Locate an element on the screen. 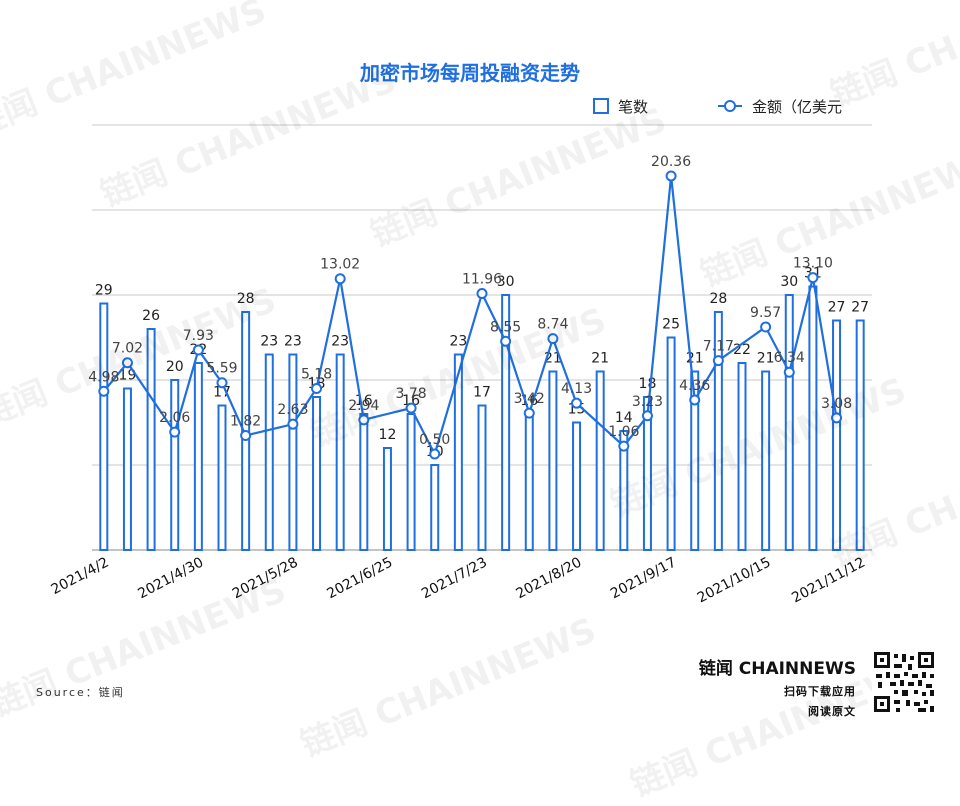  amount-value-label: 4.98 is located at coordinates (103, 377).